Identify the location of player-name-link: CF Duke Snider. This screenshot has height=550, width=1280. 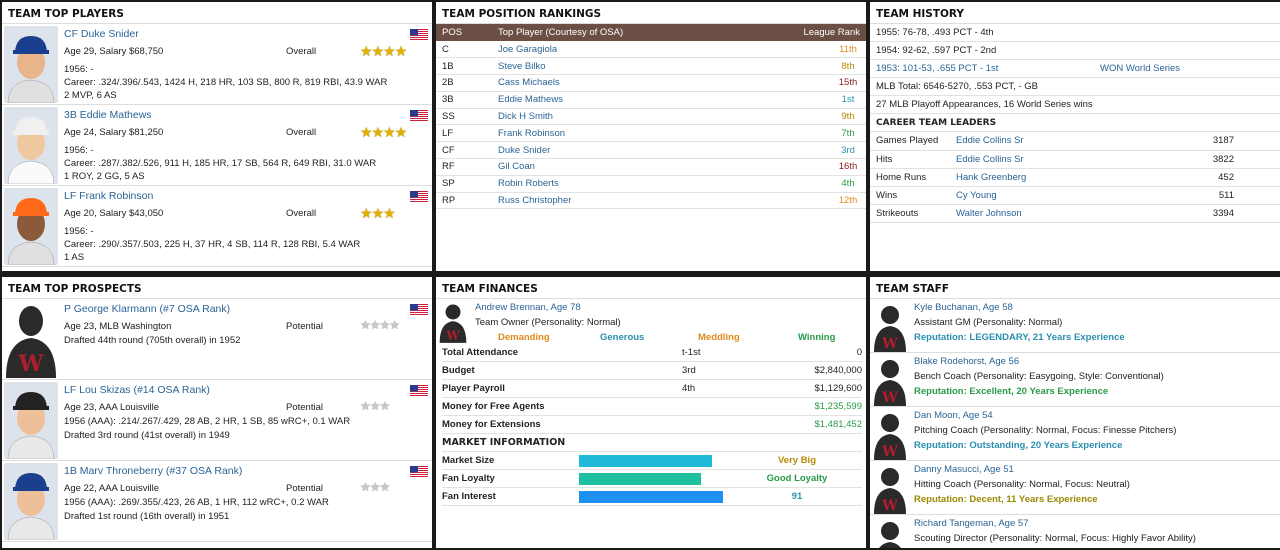
(101, 34).